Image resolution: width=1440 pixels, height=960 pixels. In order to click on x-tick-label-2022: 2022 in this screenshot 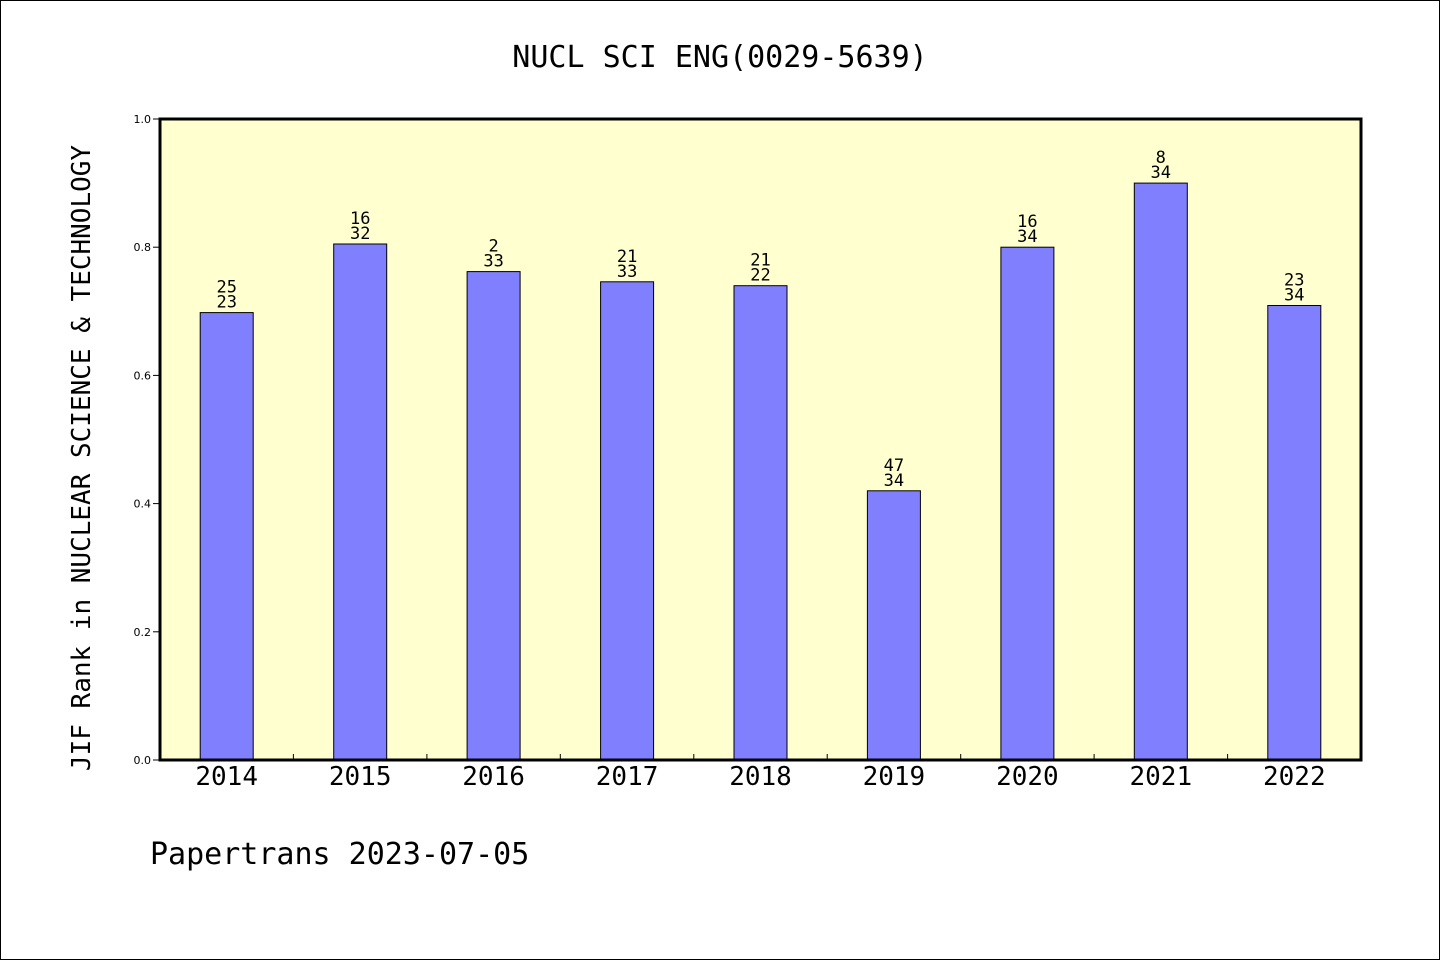, I will do `click(1294, 777)`.